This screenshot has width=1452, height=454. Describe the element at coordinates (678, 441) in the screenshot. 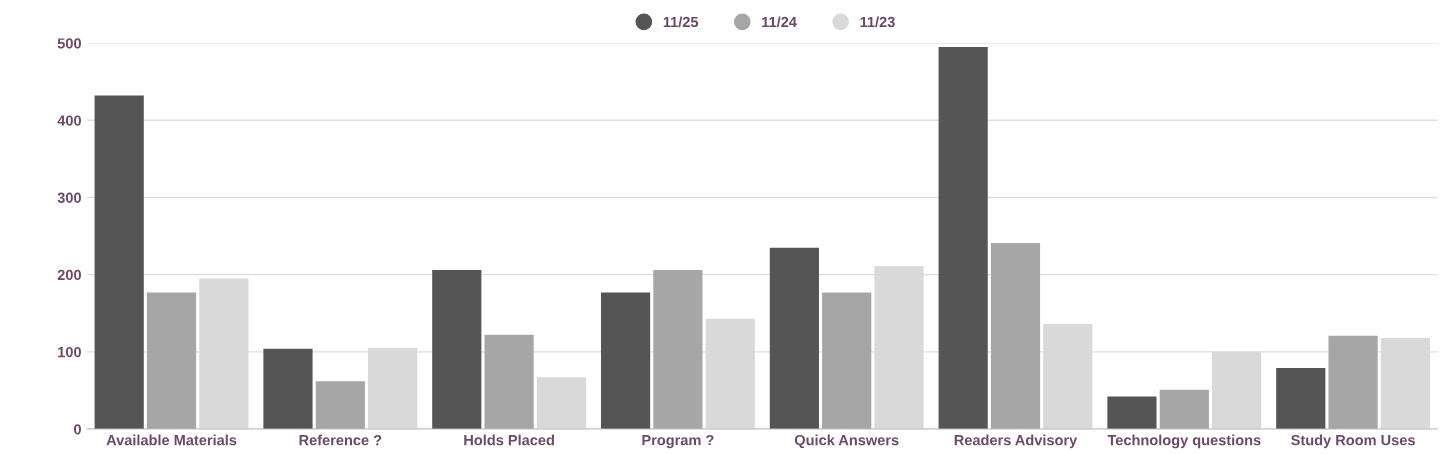

I see `x-tick-label: Program ?` at that location.